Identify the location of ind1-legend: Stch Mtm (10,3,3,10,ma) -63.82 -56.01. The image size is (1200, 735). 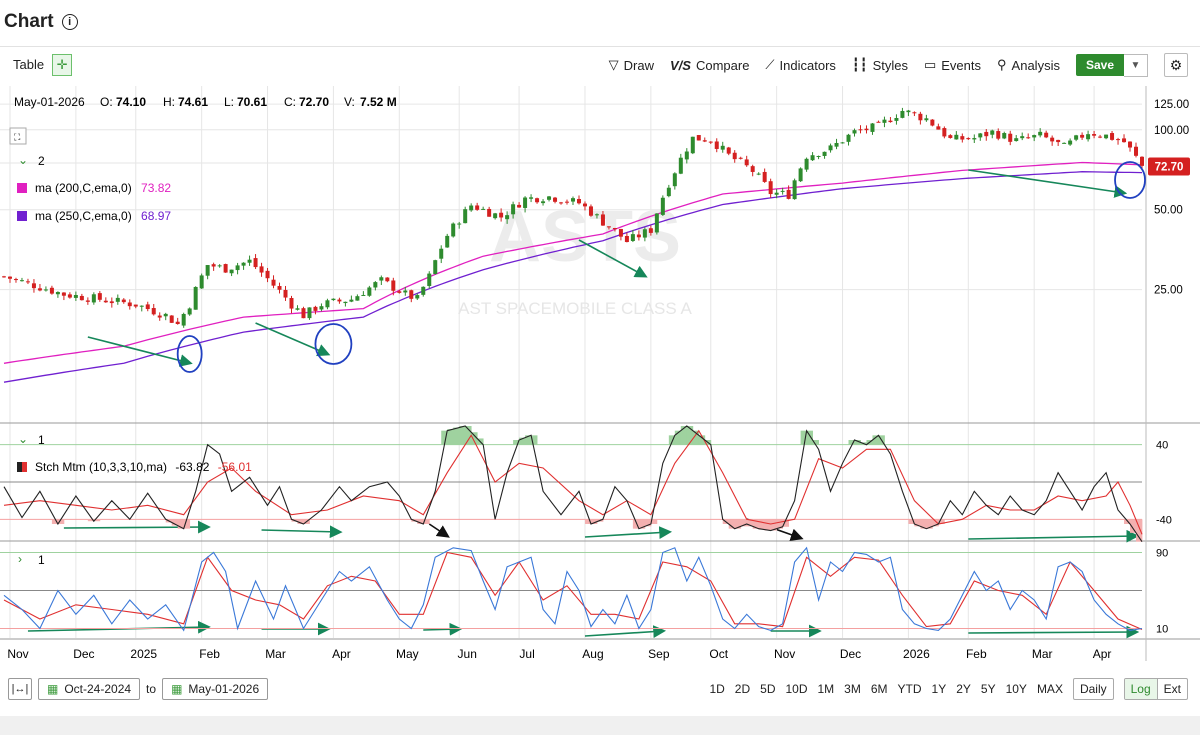
(143, 467).